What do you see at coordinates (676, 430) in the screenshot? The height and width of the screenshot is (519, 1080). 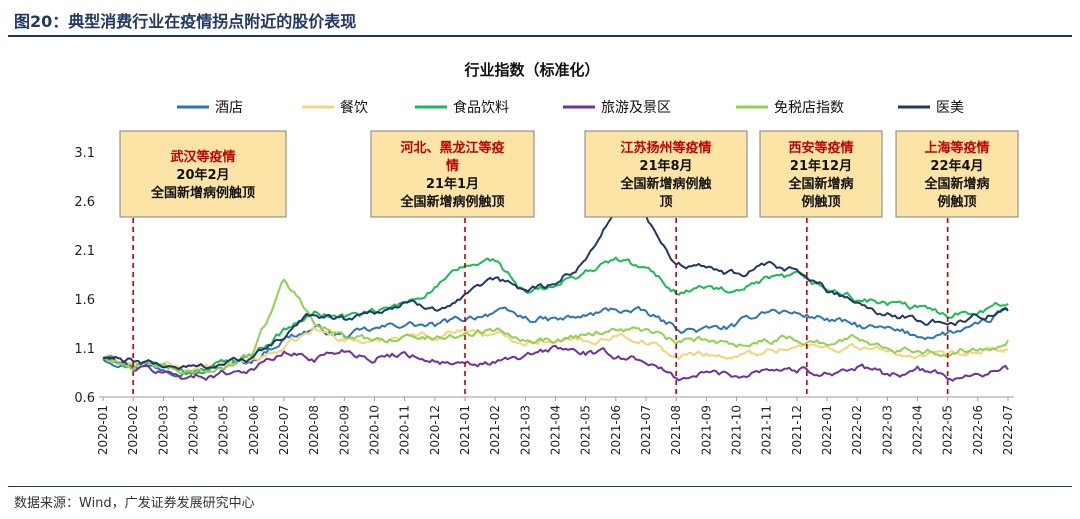 I see `x-tick-label: 2021-08` at bounding box center [676, 430].